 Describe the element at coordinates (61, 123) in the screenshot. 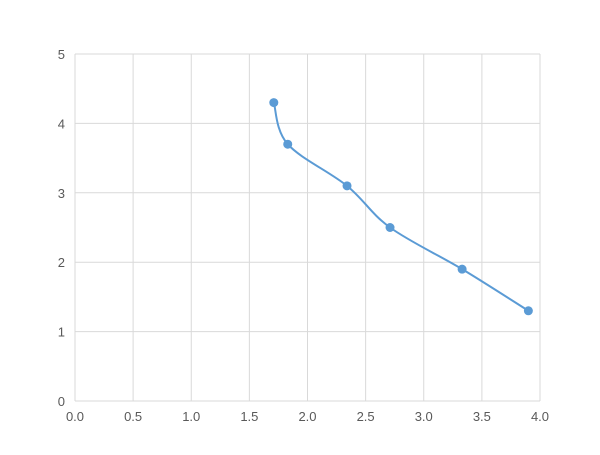

I see `y-tick-label: 4` at that location.